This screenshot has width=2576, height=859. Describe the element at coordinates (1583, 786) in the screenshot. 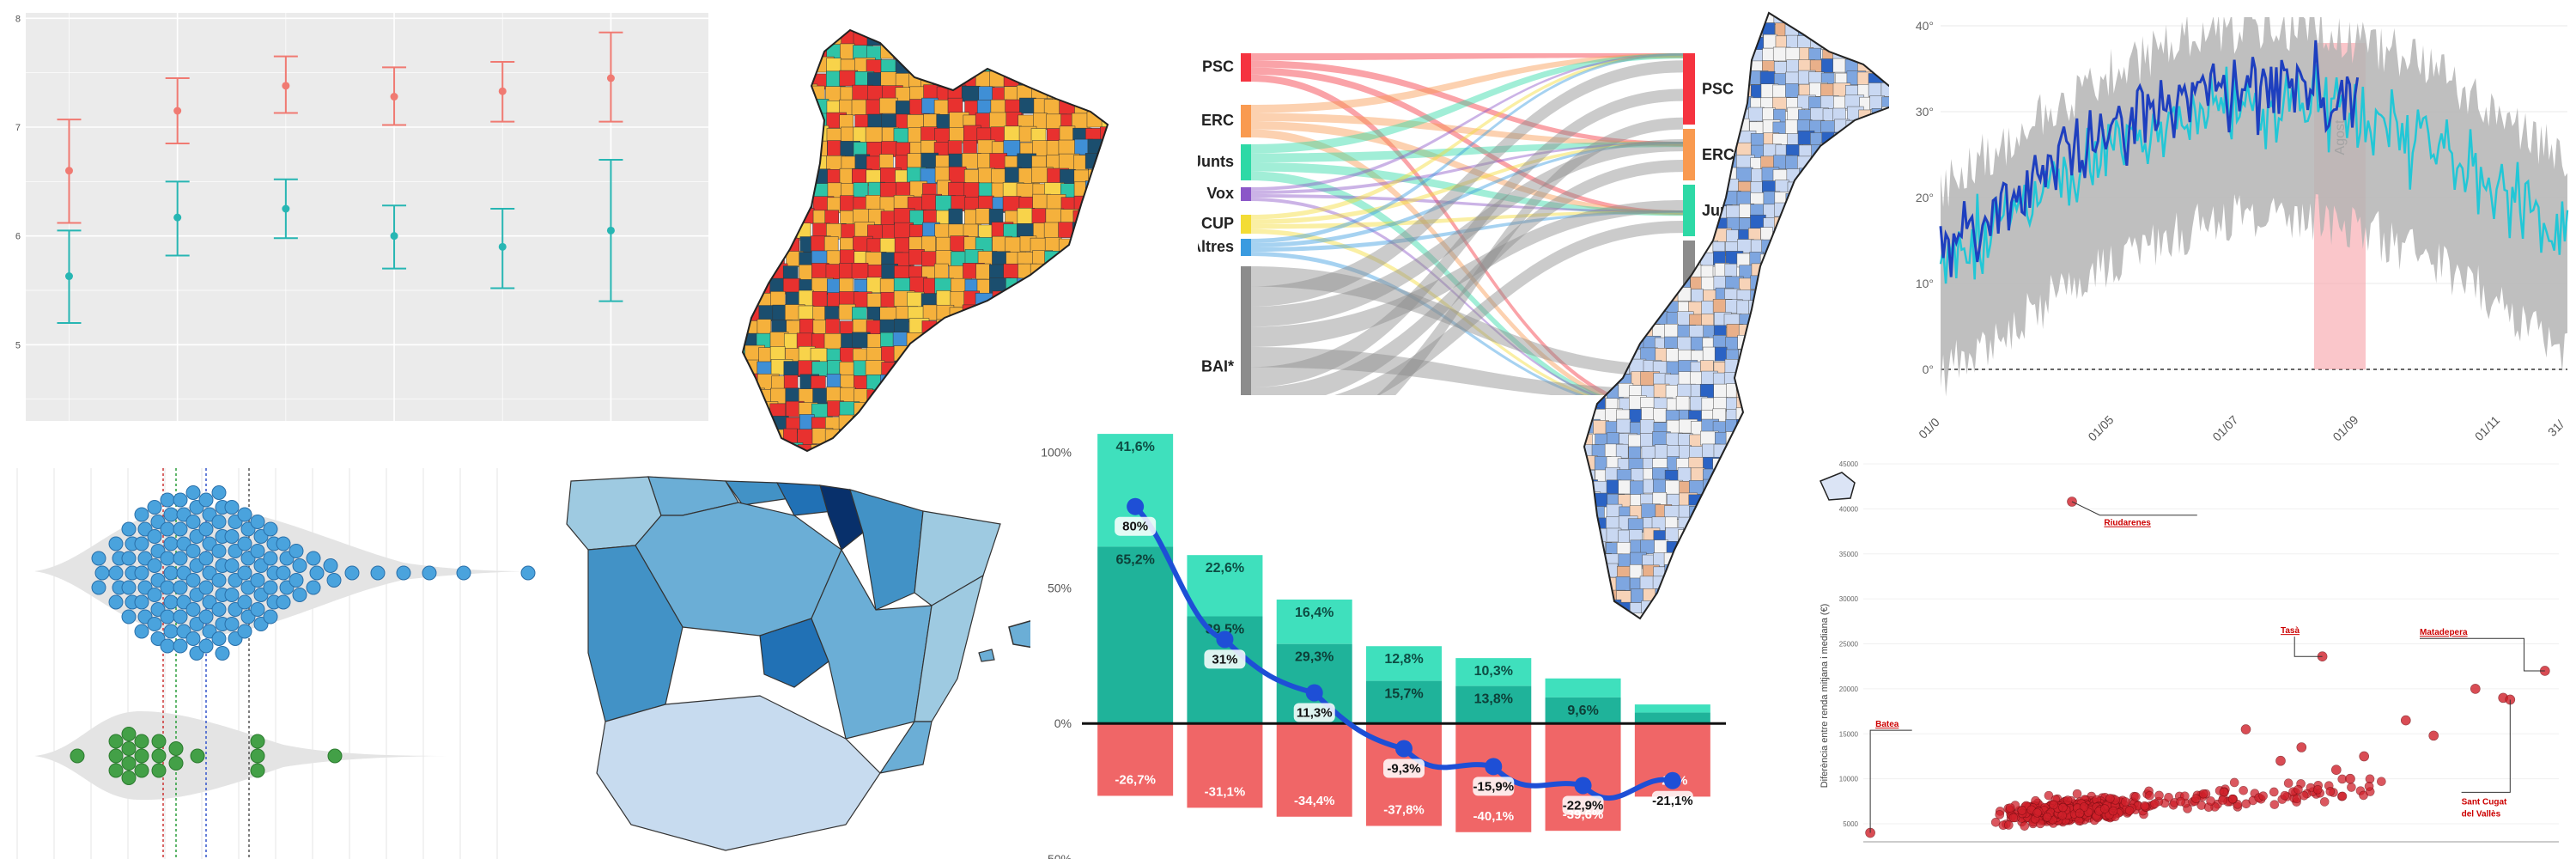

I see `line-point` at that location.